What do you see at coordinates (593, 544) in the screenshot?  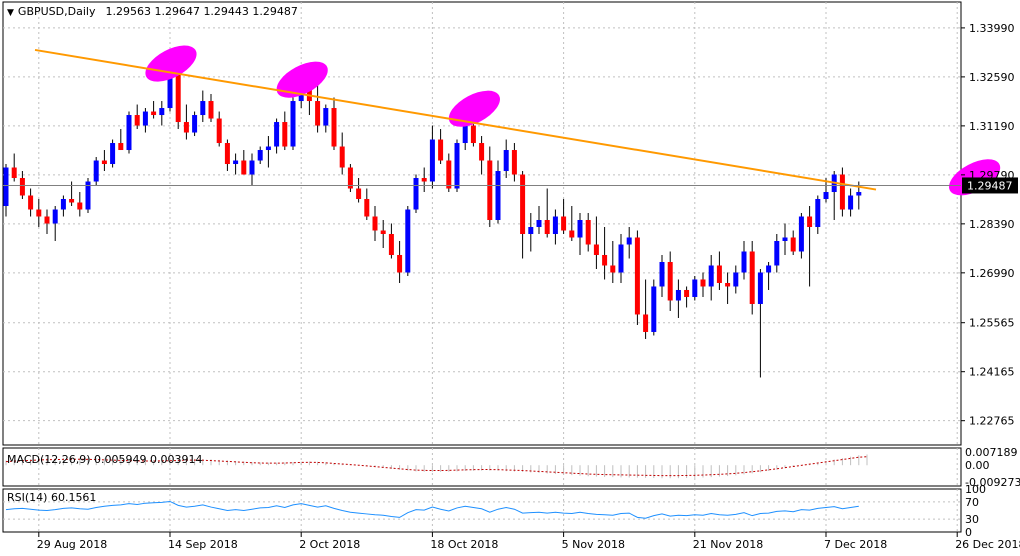 I see `x-tick-label: 5 Nov 2018` at bounding box center [593, 544].